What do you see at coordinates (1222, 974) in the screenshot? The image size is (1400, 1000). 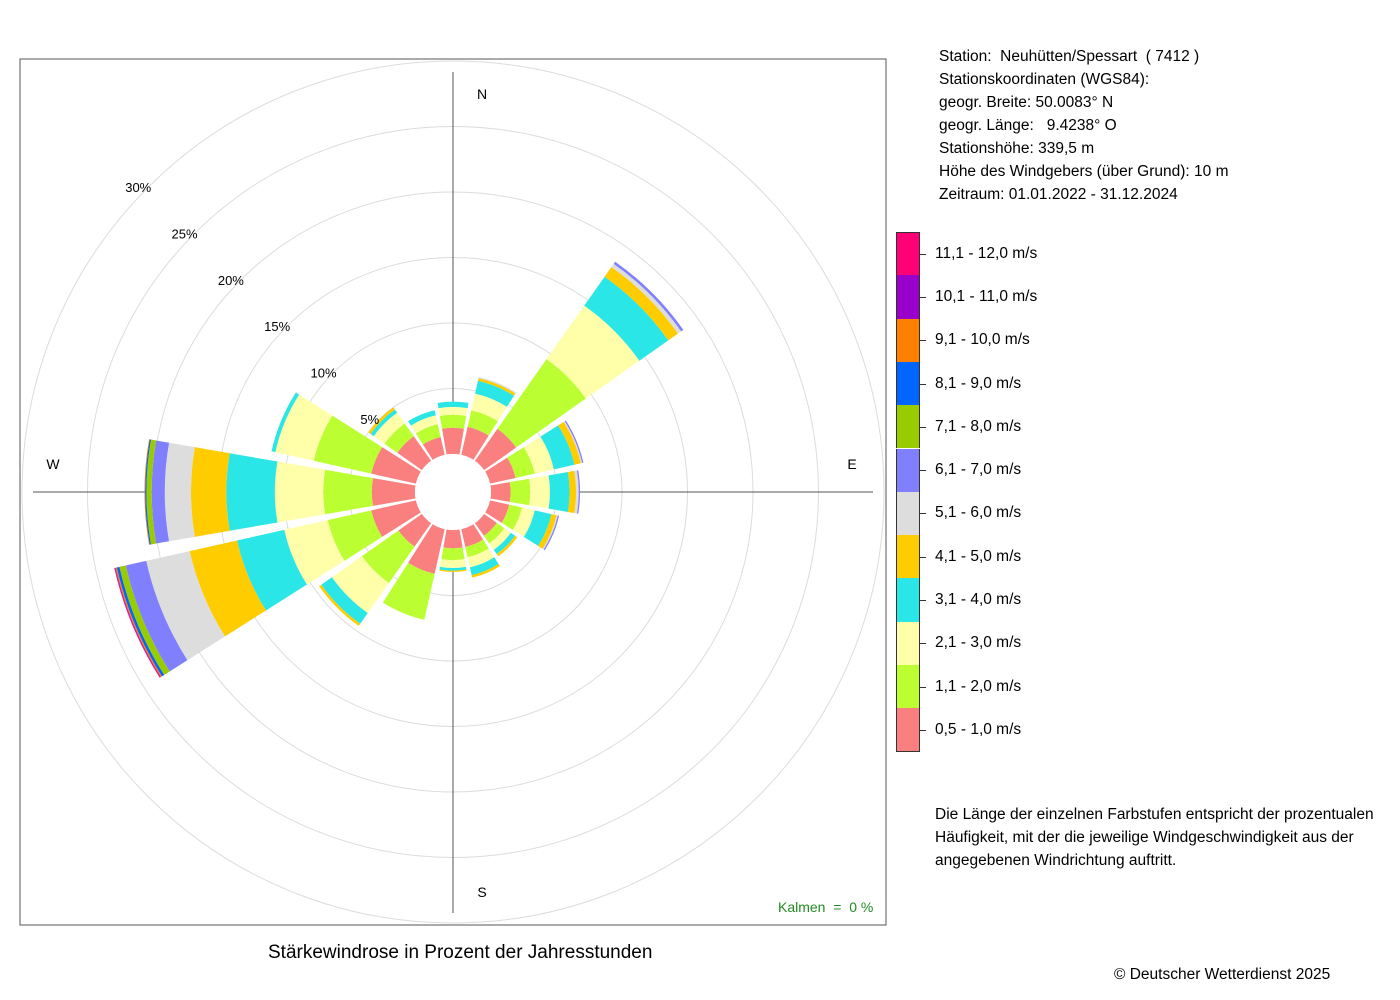 I see `copyright: © Deutscher Wetterdienst 2025` at bounding box center [1222, 974].